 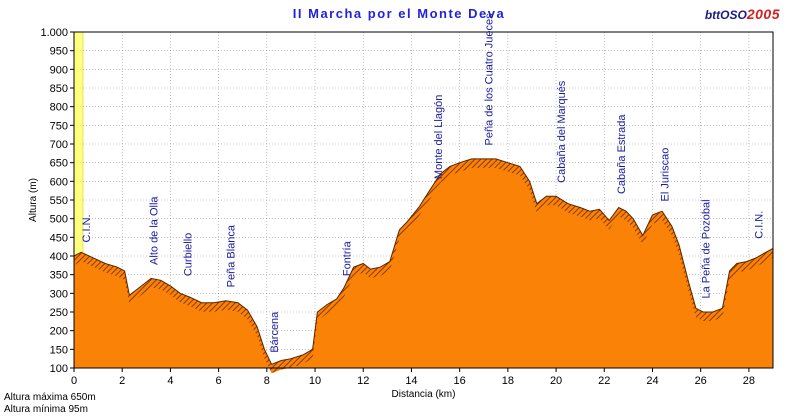 I want to click on x-tick-label: 12, so click(x=363, y=381).